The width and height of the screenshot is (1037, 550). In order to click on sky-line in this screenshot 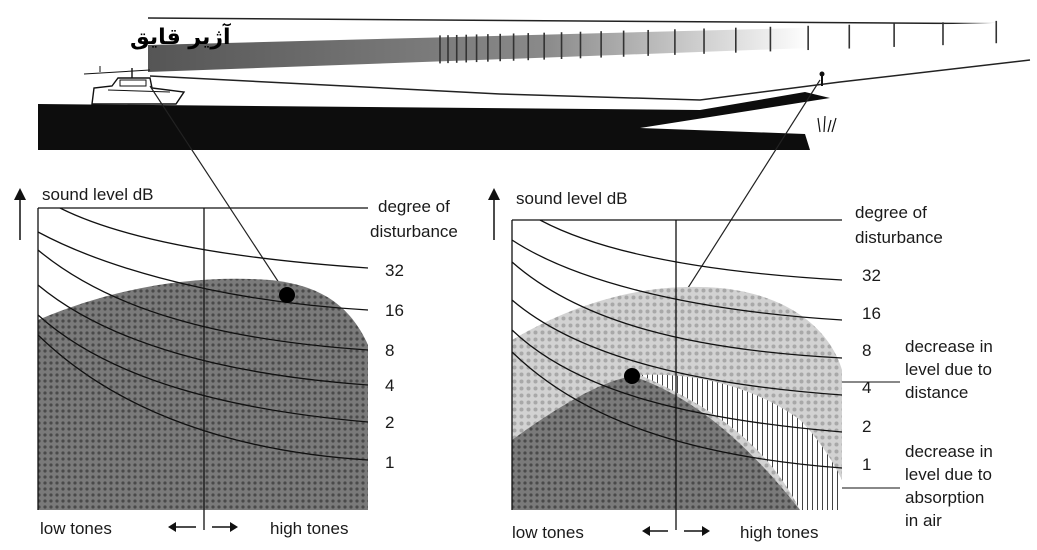, I will do `click(589, 21)`.